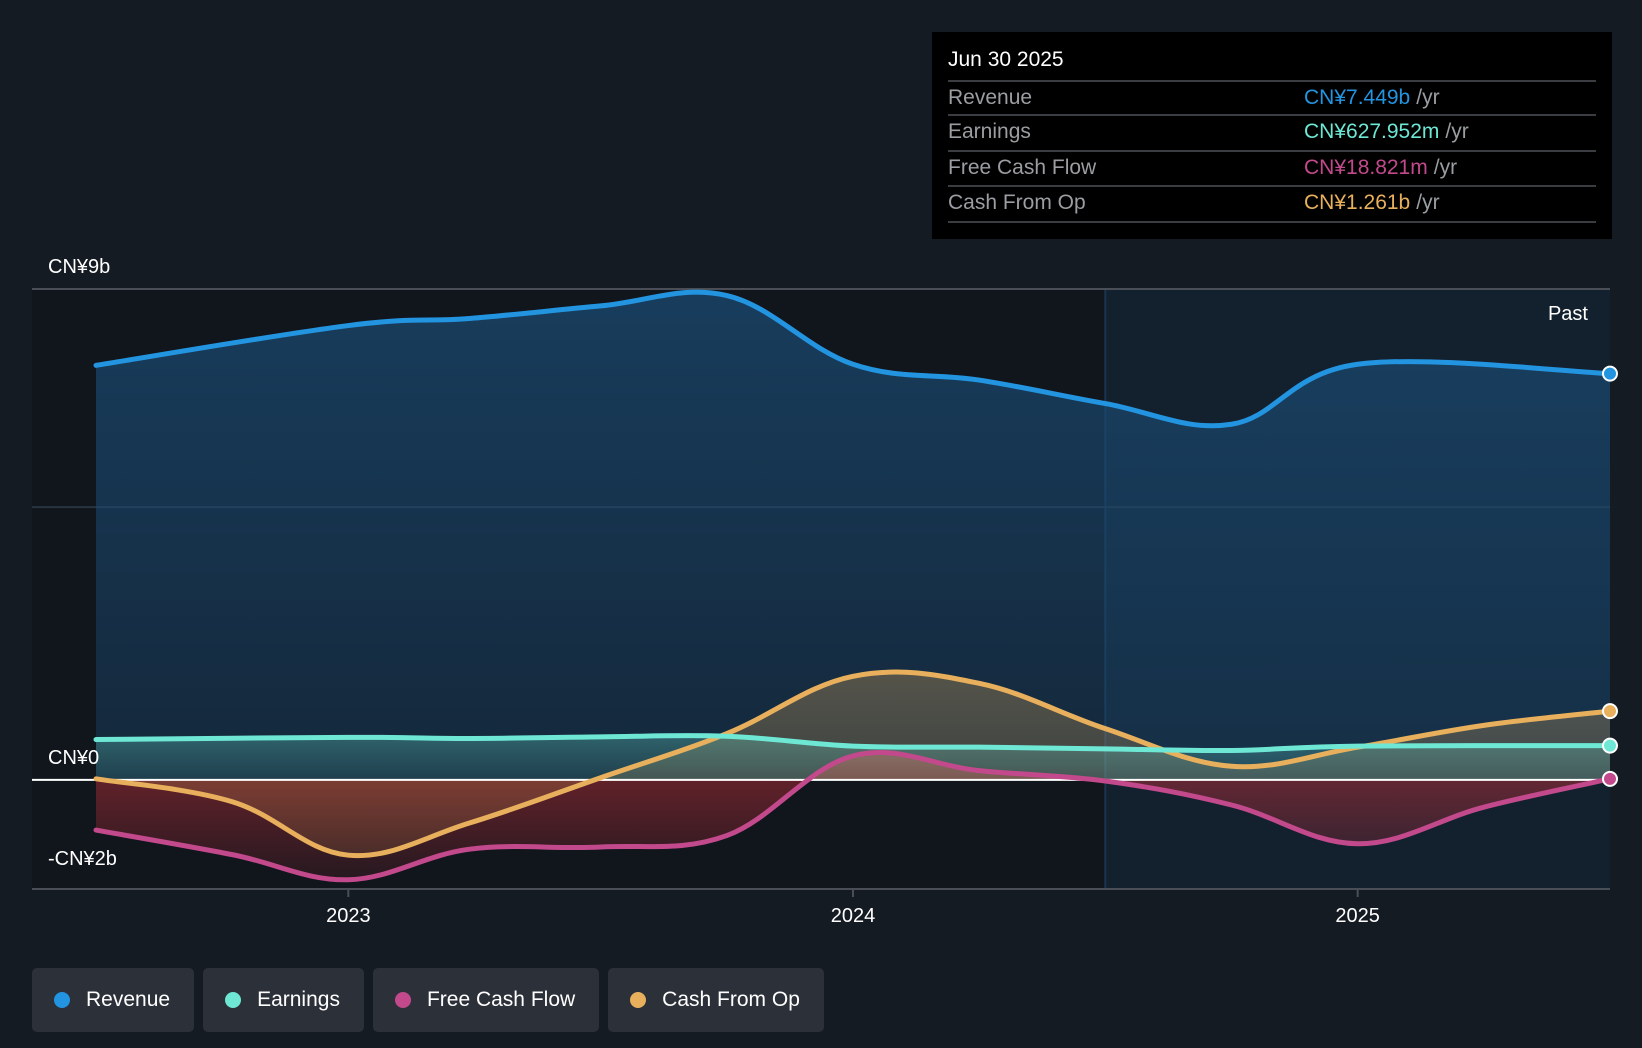 This screenshot has width=1642, height=1048. Describe the element at coordinates (73, 758) in the screenshot. I see `y-tick-label: CN¥0` at that location.